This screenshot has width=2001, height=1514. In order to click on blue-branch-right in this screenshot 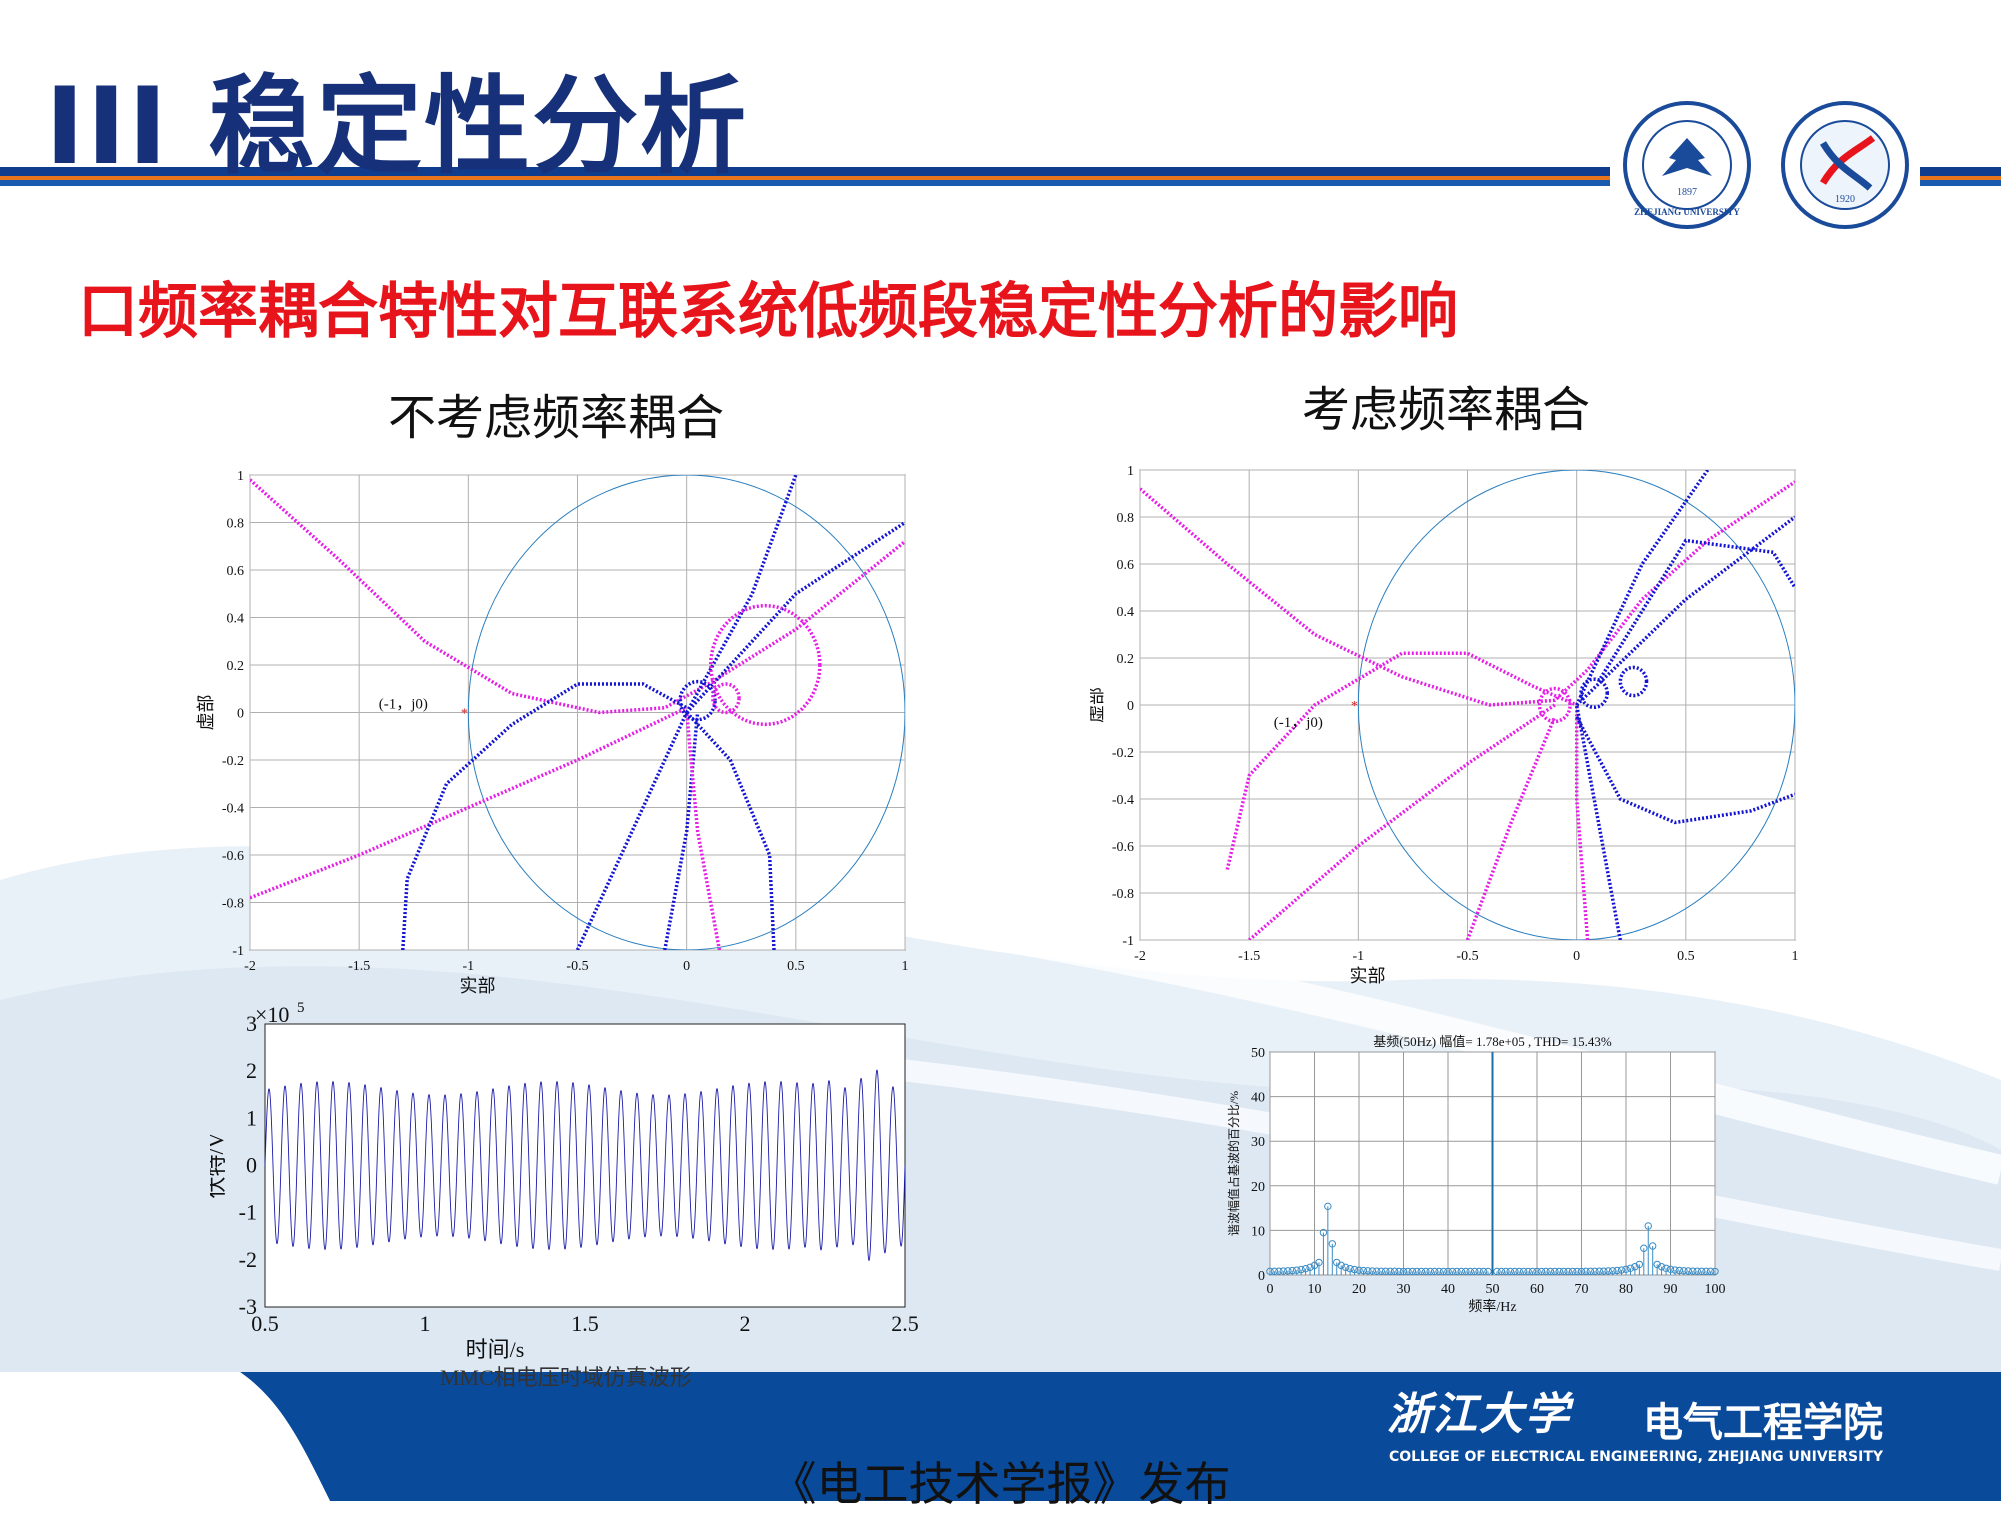, I will do `click(795, 617)`.